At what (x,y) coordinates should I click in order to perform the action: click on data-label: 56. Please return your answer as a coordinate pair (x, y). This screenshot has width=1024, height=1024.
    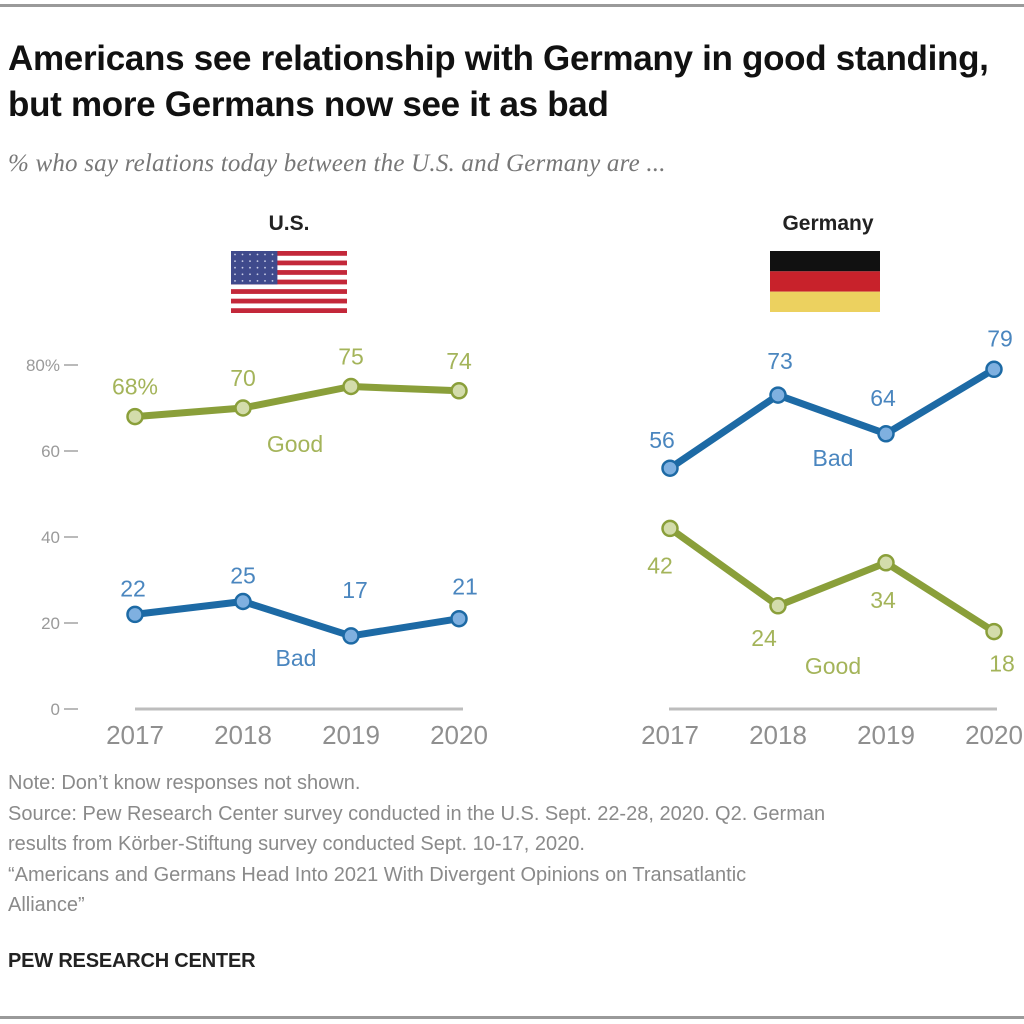
    Looking at the image, I should click on (662, 440).